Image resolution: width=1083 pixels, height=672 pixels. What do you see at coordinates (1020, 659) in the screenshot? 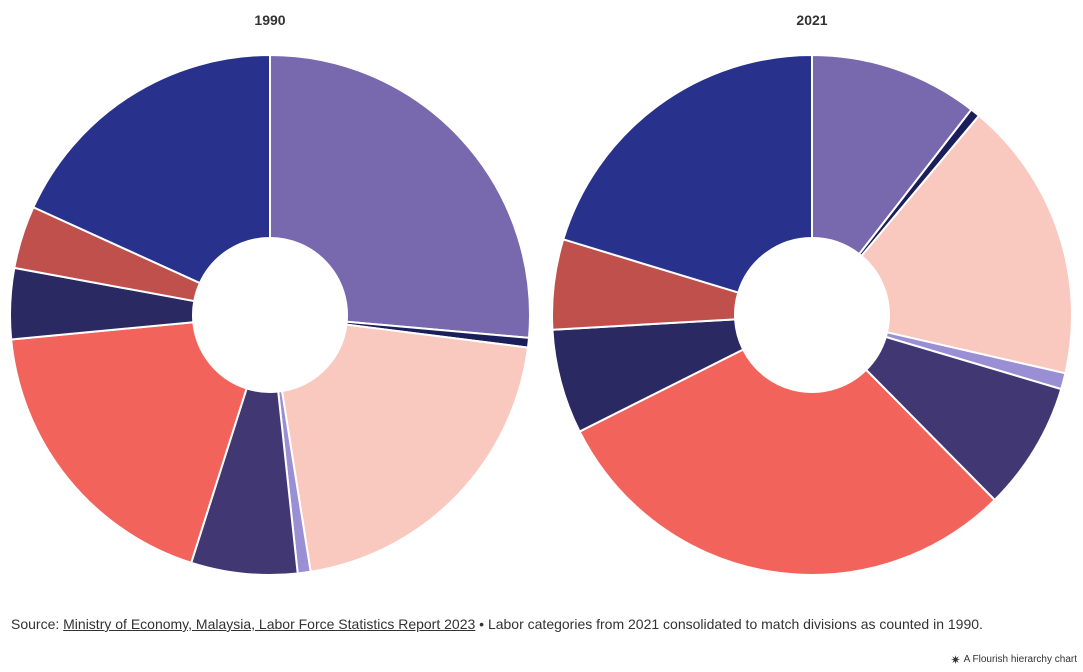
I see `credit-text: A Flourish hierarchy chart` at bounding box center [1020, 659].